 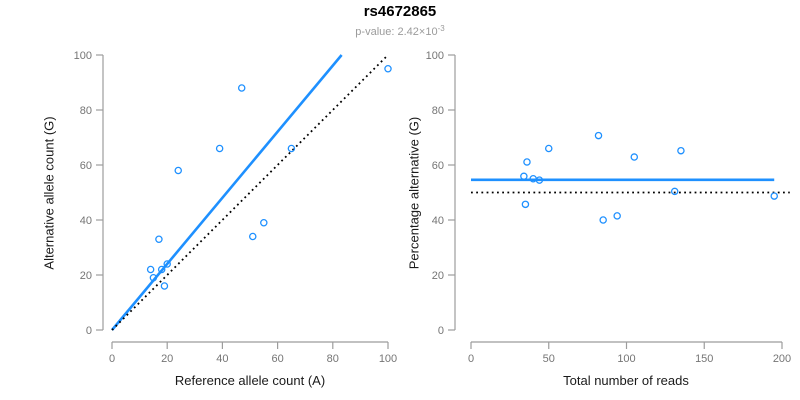 I want to click on left-x-axis-title: Reference allele count (A), so click(x=250, y=380).